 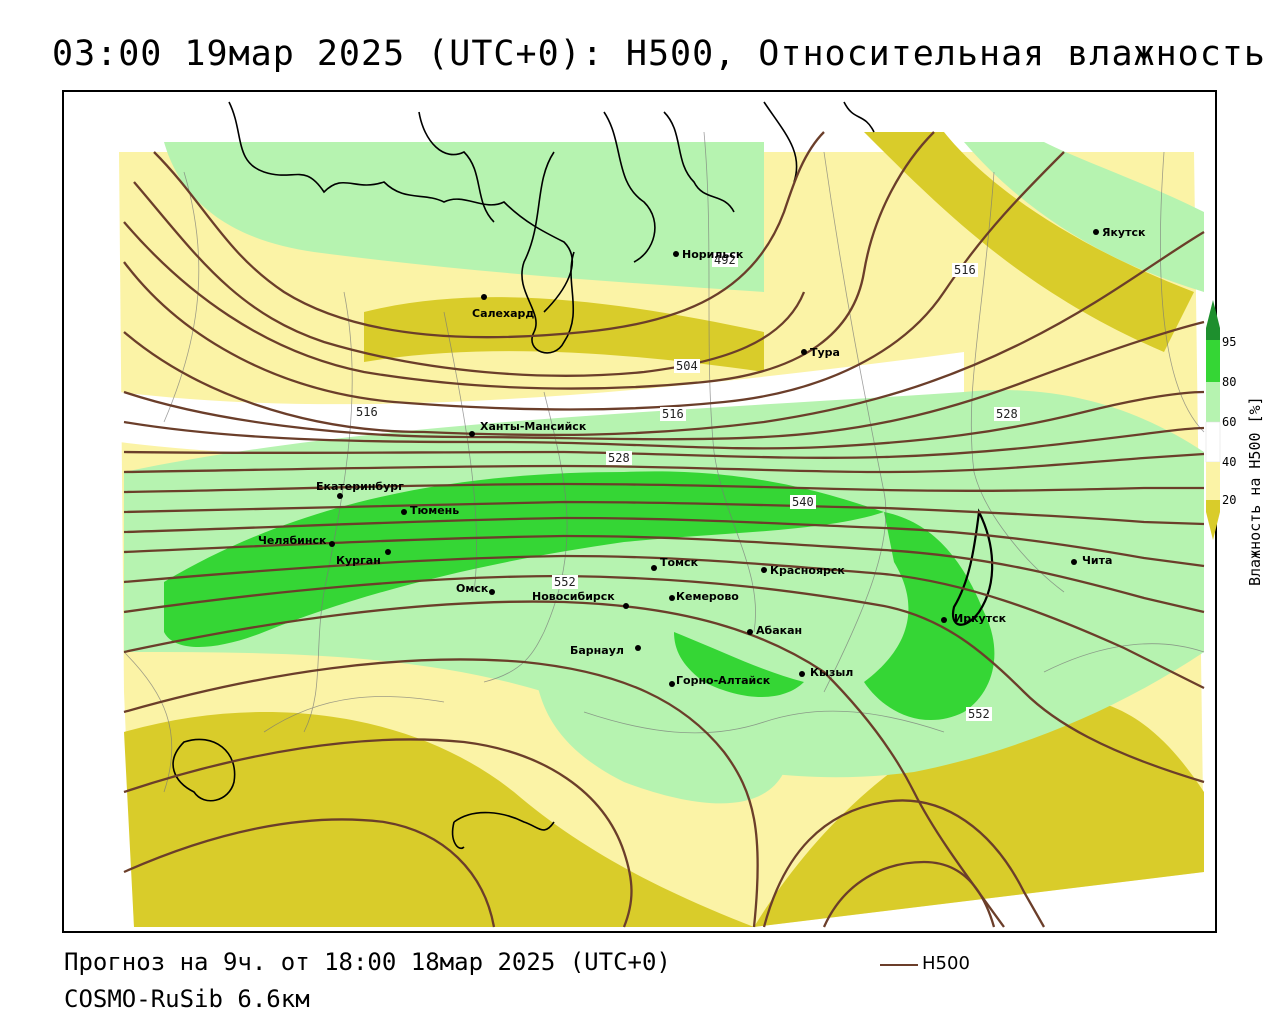 What do you see at coordinates (679, 562) in the screenshot?
I see `city-label: Томск` at bounding box center [679, 562].